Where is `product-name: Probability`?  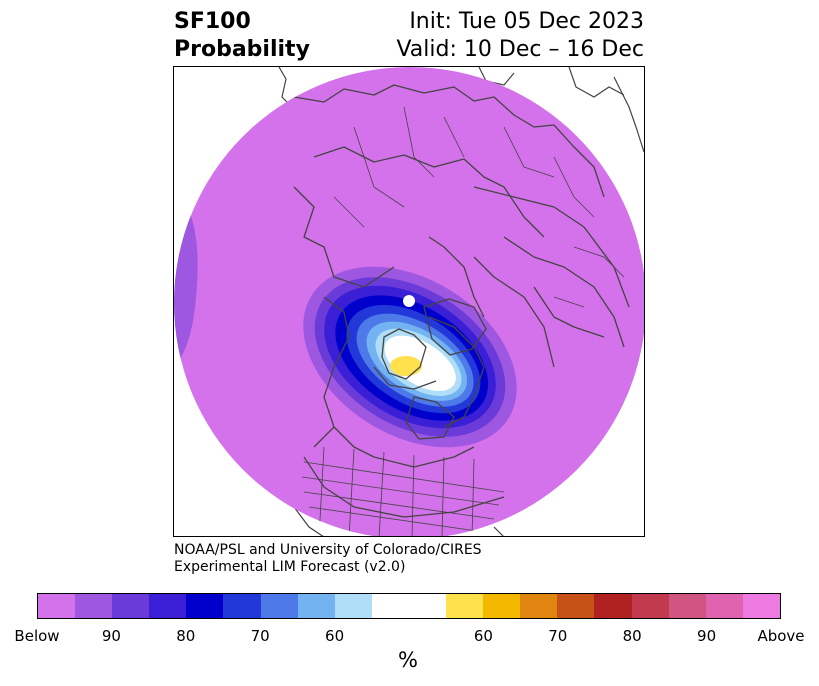 product-name: Probability is located at coordinates (242, 49).